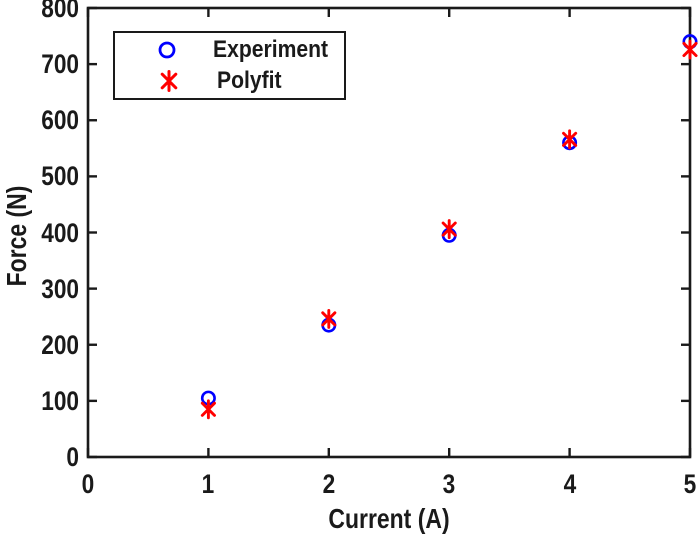 This screenshot has height=538, width=700. Describe the element at coordinates (208, 484) in the screenshot. I see `x-tick-label: 1` at that location.